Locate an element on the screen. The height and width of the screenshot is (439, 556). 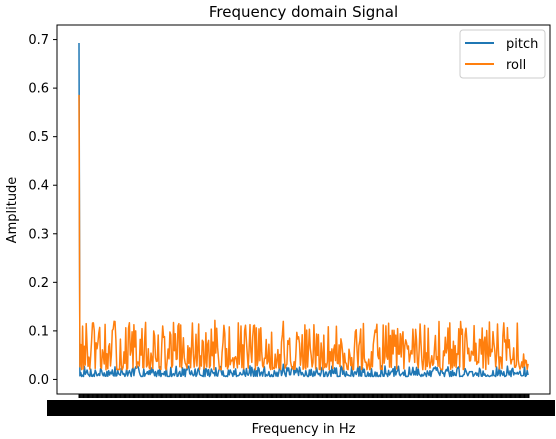
chart-title: Frequency domain Signal is located at coordinates (303, 12).